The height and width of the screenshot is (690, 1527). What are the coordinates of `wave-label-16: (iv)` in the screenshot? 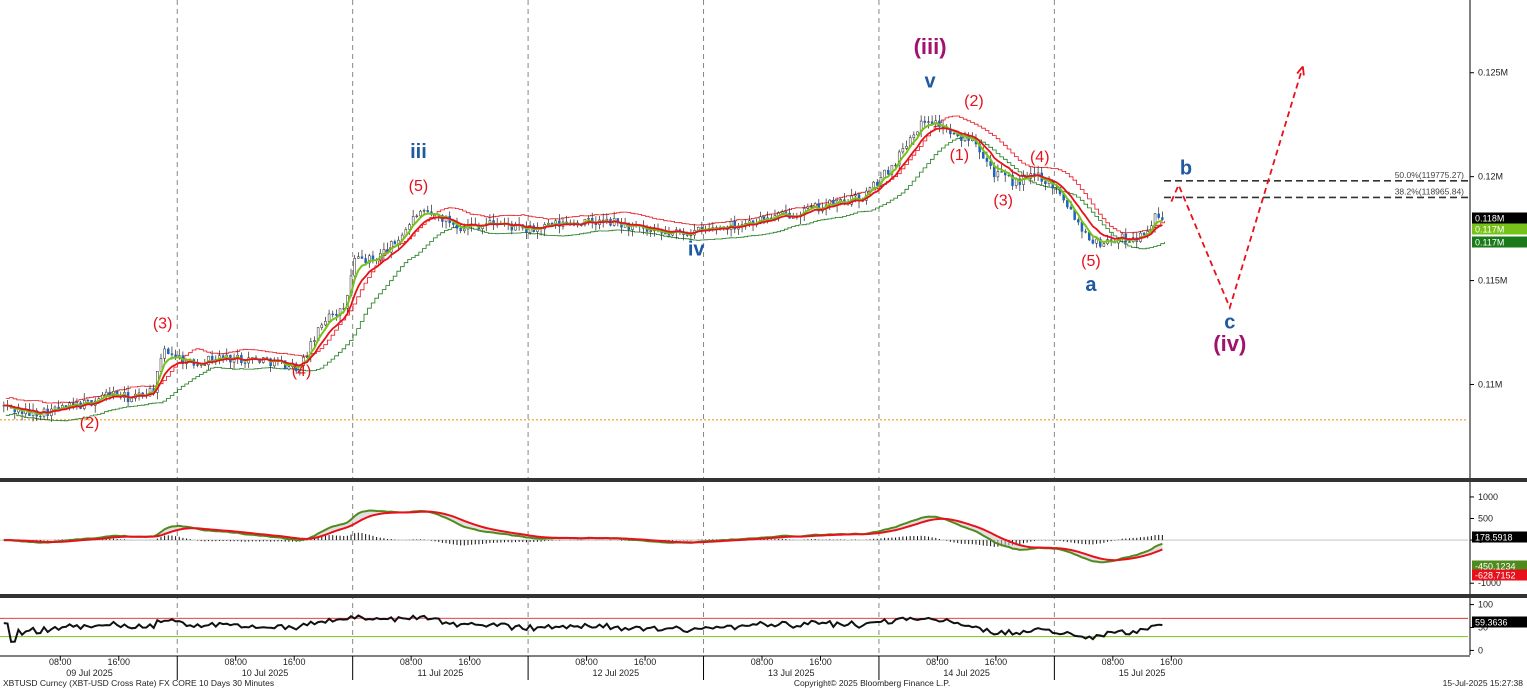 It's located at (1229, 343).